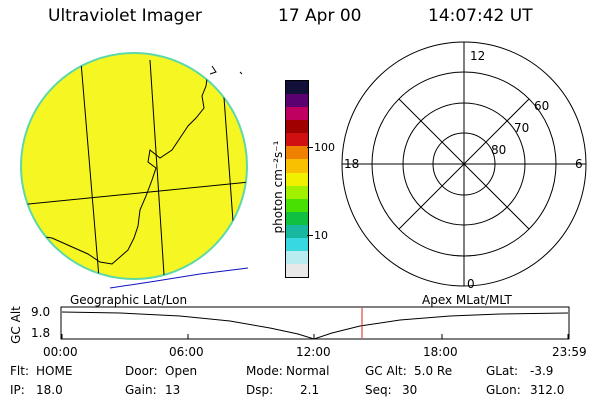  What do you see at coordinates (471, 284) in the screenshot?
I see `mlt-label-0: 0` at bounding box center [471, 284].